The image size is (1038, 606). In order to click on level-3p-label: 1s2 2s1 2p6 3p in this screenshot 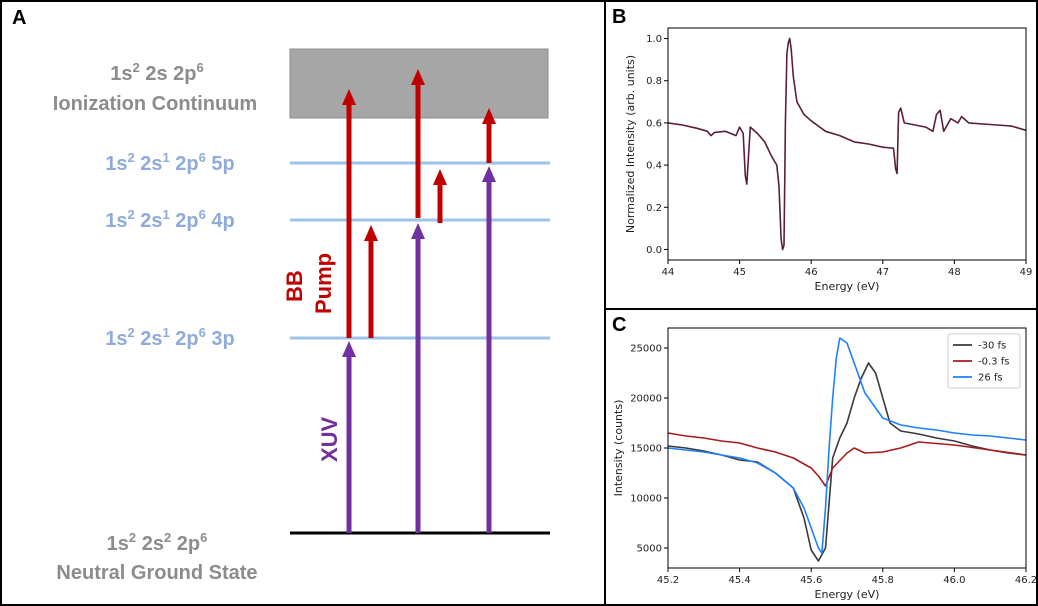, I will do `click(170, 337)`.